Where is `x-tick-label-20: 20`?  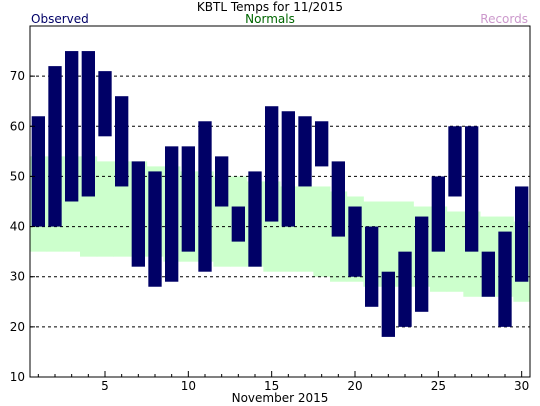
x-tick-label-20: 20 is located at coordinates (354, 386).